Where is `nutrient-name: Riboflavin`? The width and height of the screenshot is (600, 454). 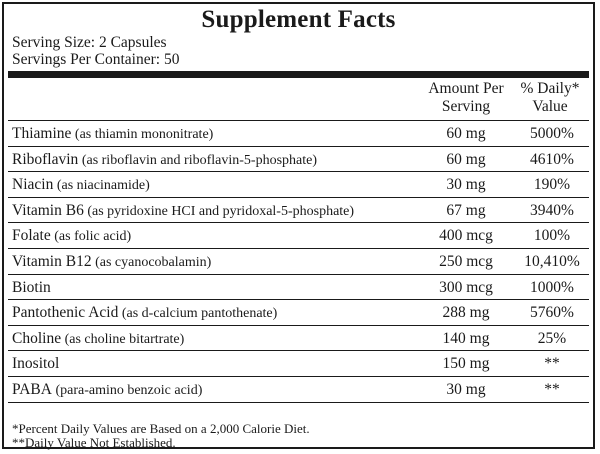 nutrient-name: Riboflavin is located at coordinates (45, 159).